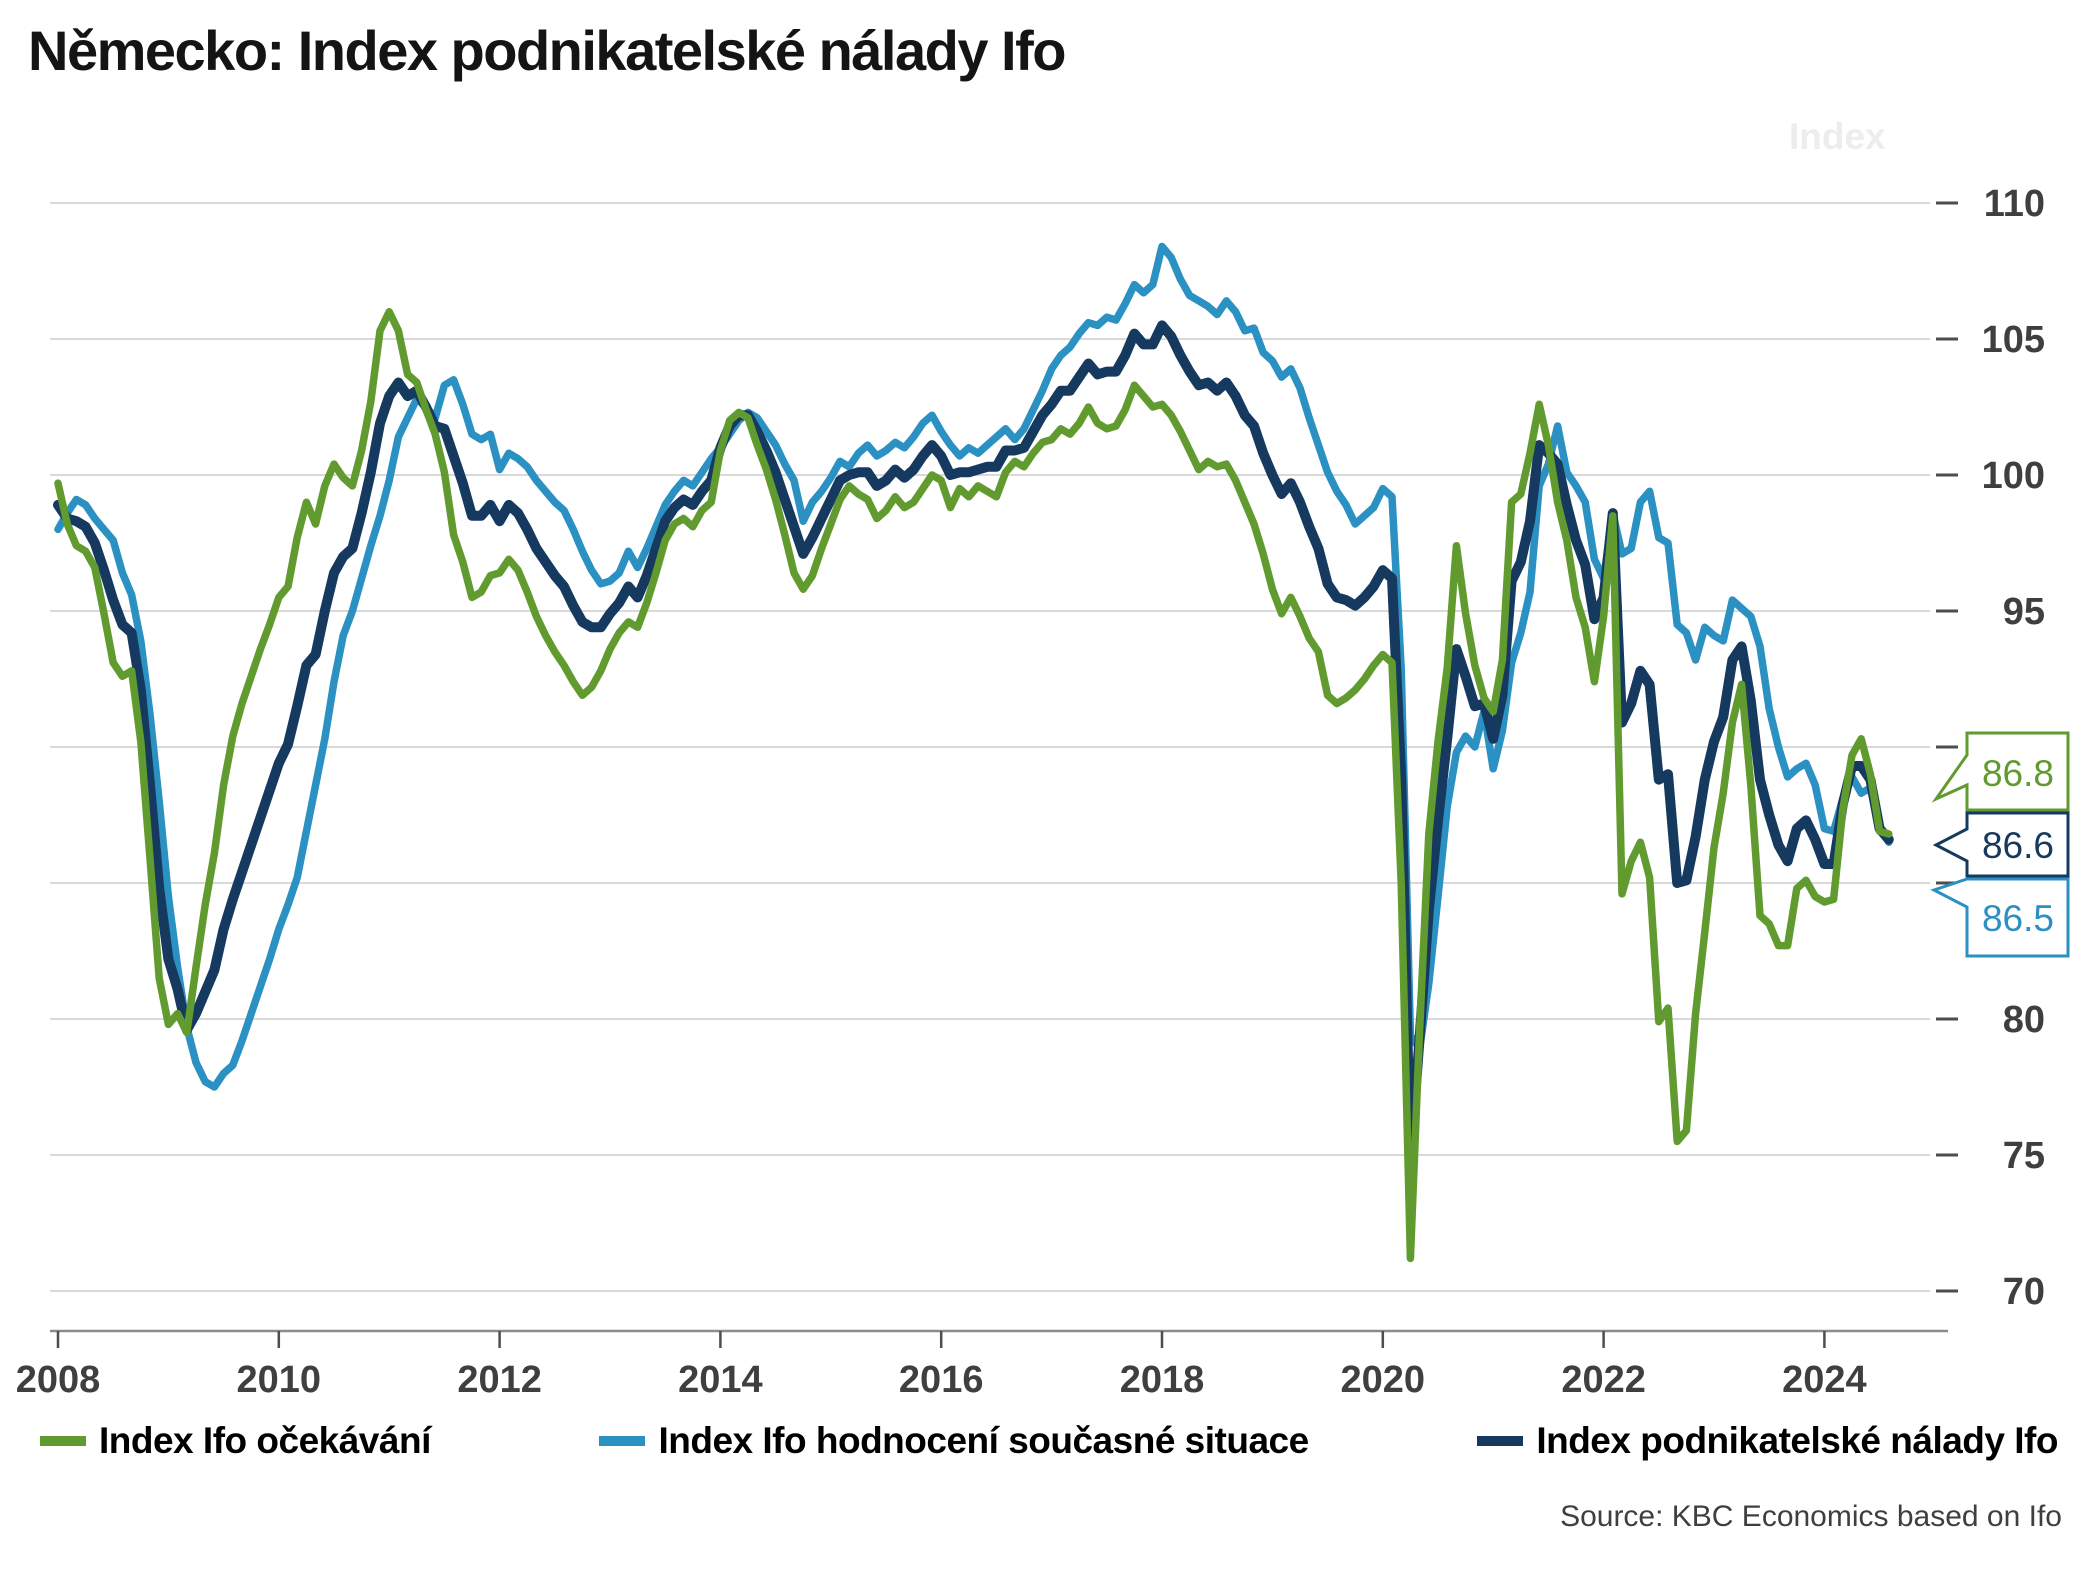  What do you see at coordinates (2014, 204) in the screenshot?
I see `y-tick-label-110: 110` at bounding box center [2014, 204].